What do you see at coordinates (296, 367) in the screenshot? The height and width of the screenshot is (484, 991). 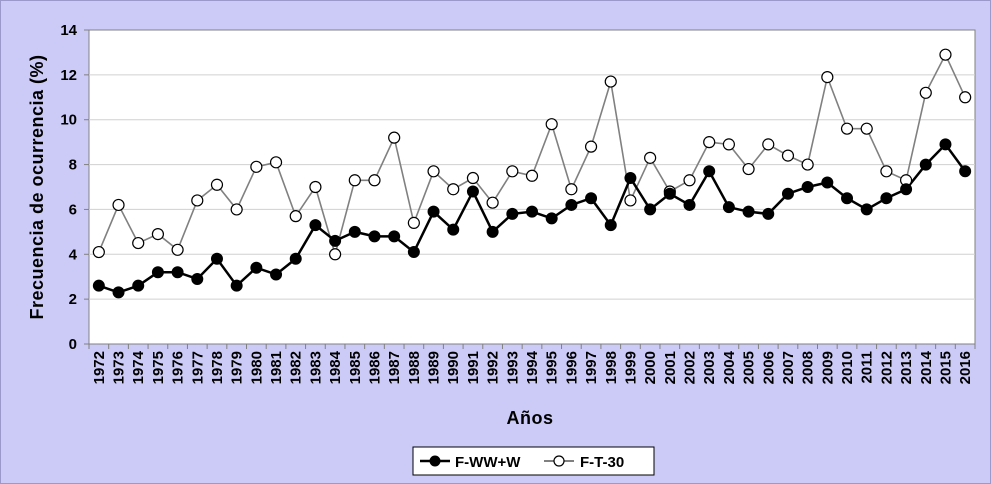 I see `x-tick-label: 1982` at bounding box center [296, 367].